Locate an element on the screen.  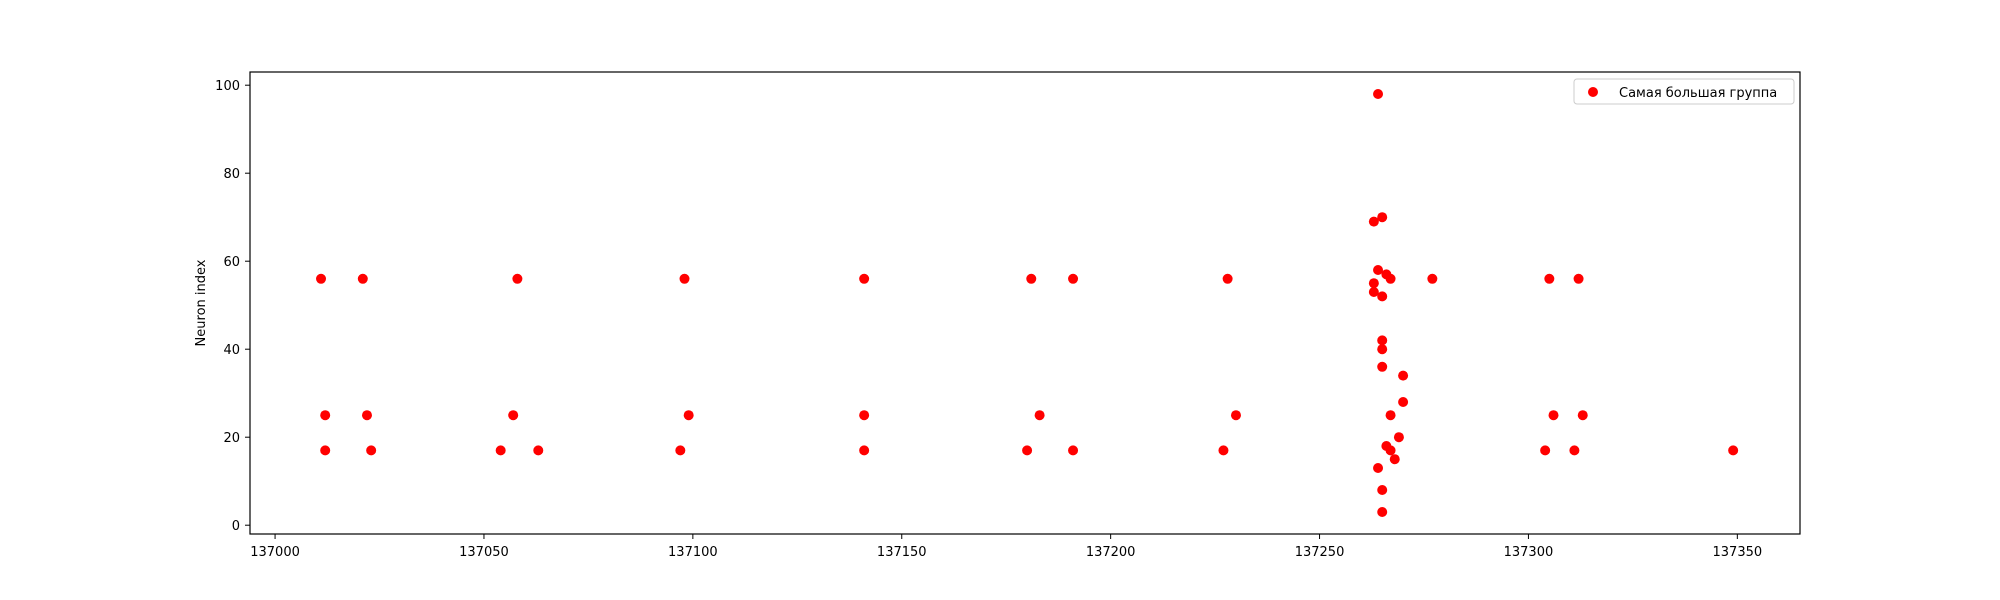
legend: Самая большая группа is located at coordinates (1684, 91).